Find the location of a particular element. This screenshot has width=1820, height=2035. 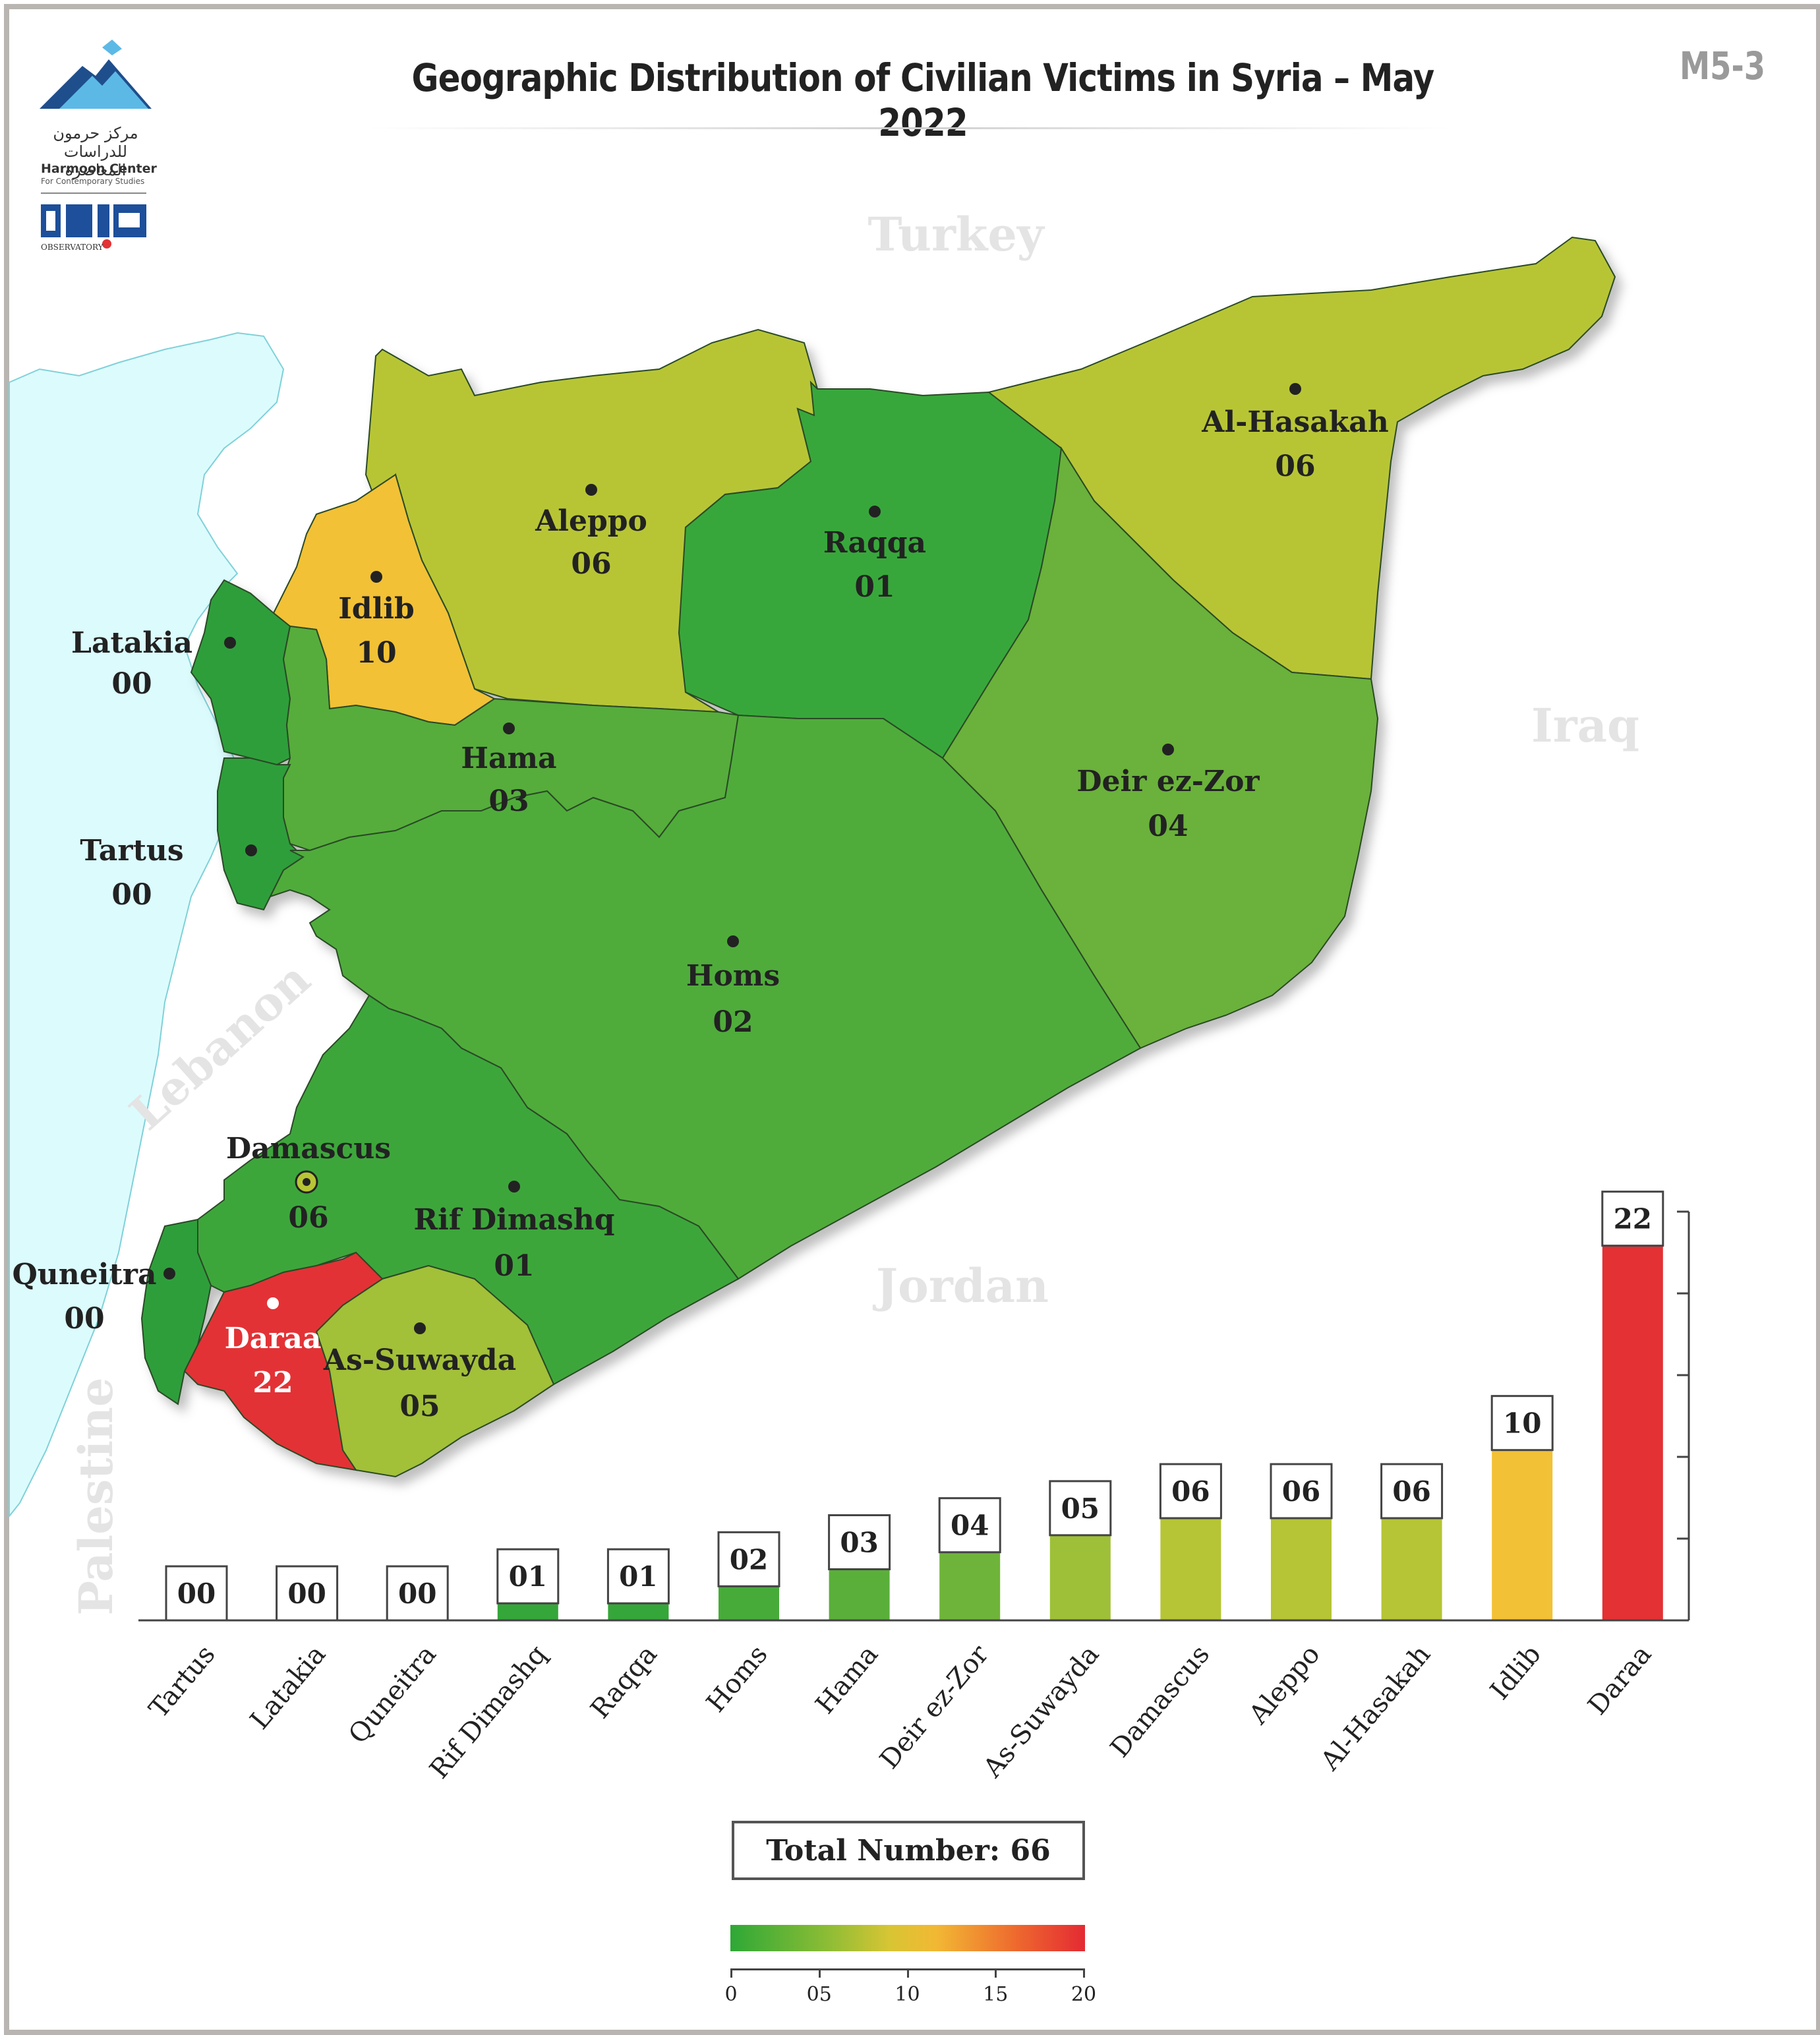

region-value-idlib: 10 is located at coordinates (376, 653).